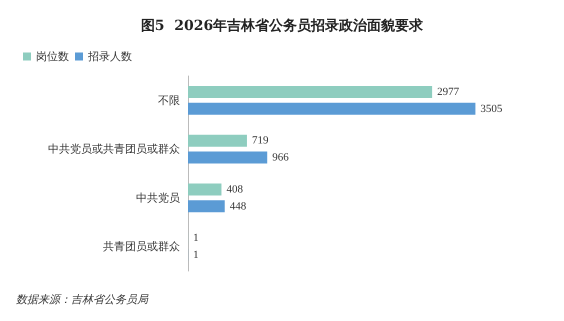  I want to click on y-tick-label: 不限, so click(169, 100).